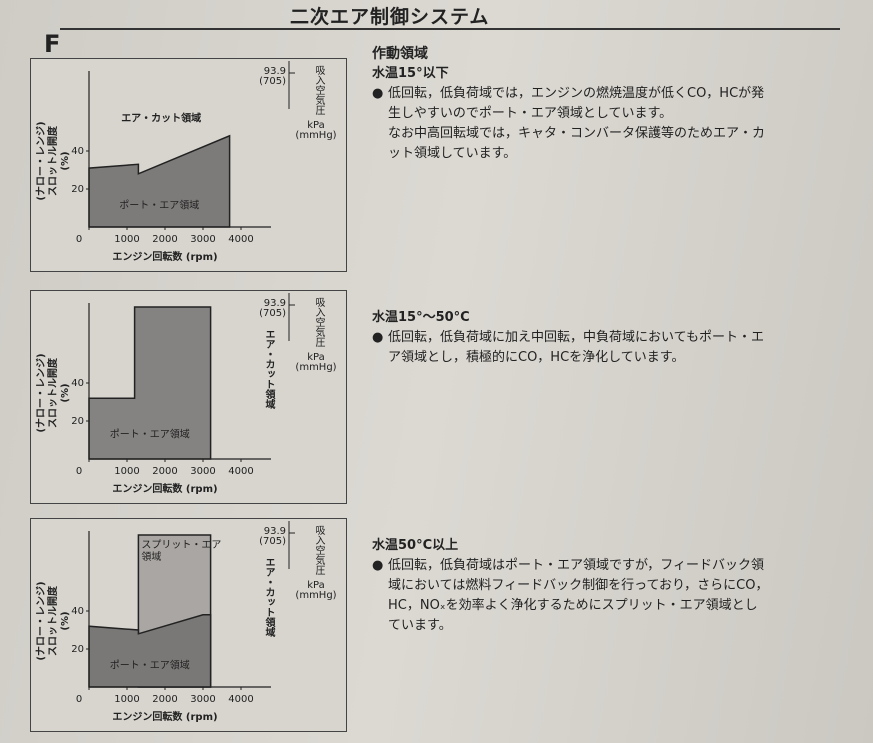 This screenshot has width=873, height=743. Describe the element at coordinates (530, 113) in the screenshot. I see `text-line: 生しやすいのでポート・エア領域としています。` at that location.